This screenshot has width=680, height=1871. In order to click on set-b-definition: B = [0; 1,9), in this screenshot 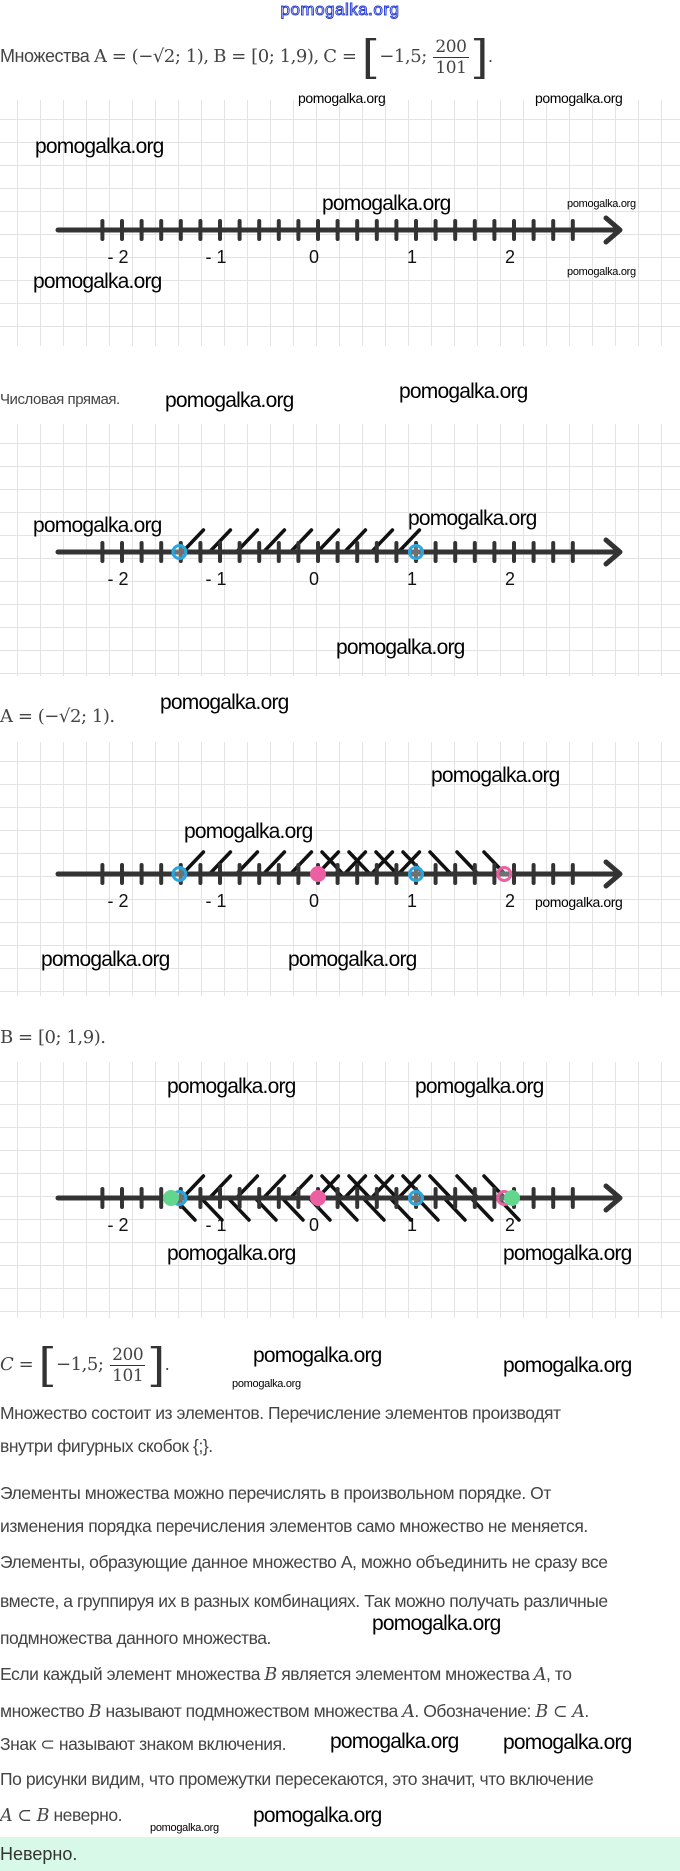, I will do `click(266, 56)`.